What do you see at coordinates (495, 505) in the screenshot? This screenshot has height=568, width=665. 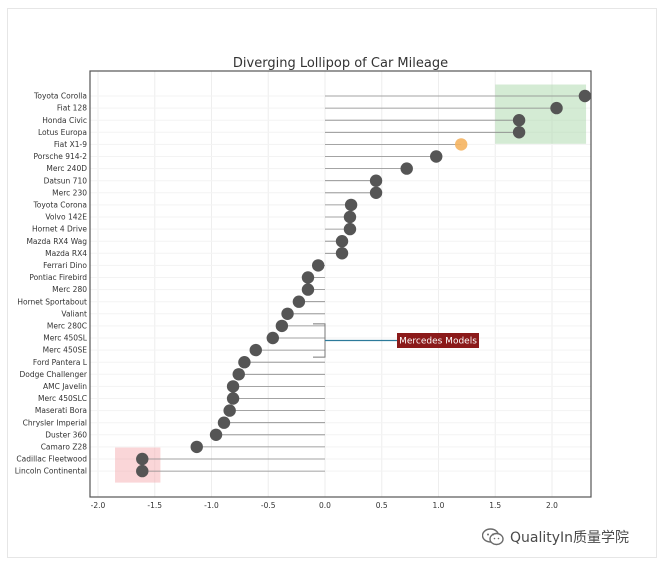 I see `x-tick-label-7: 1.5` at bounding box center [495, 505].